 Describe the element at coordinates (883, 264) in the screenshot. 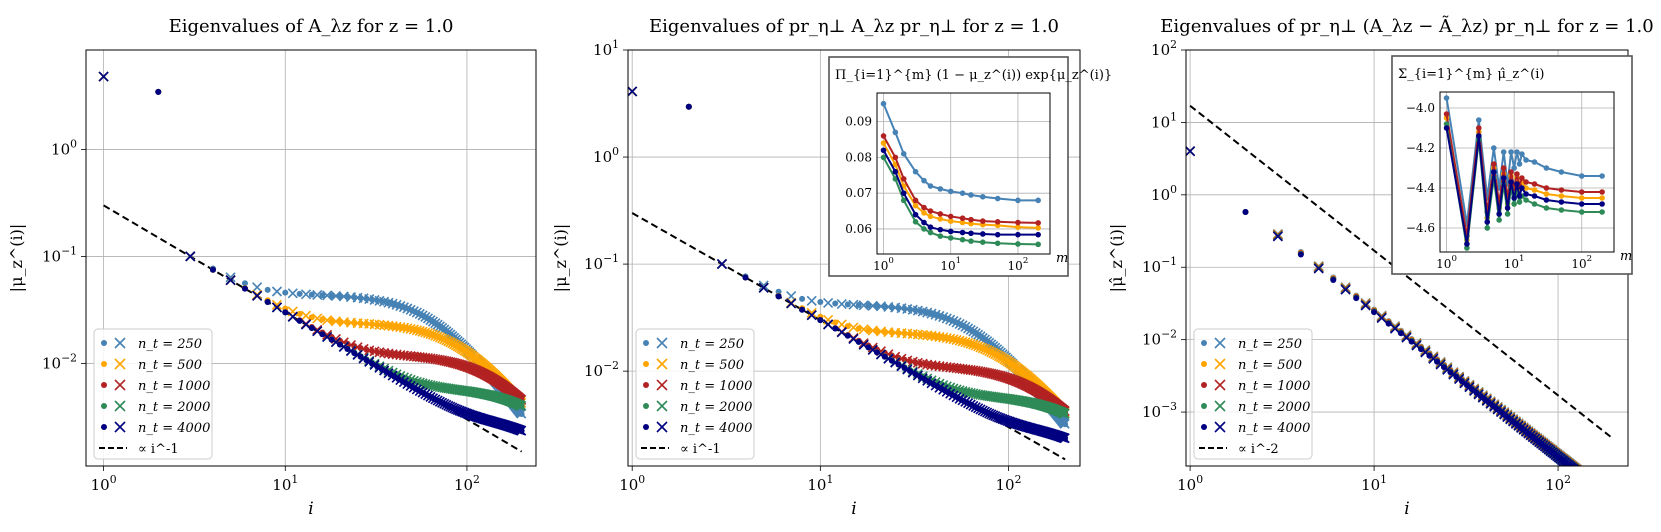

I see `inset-x-tick-label: 100` at that location.